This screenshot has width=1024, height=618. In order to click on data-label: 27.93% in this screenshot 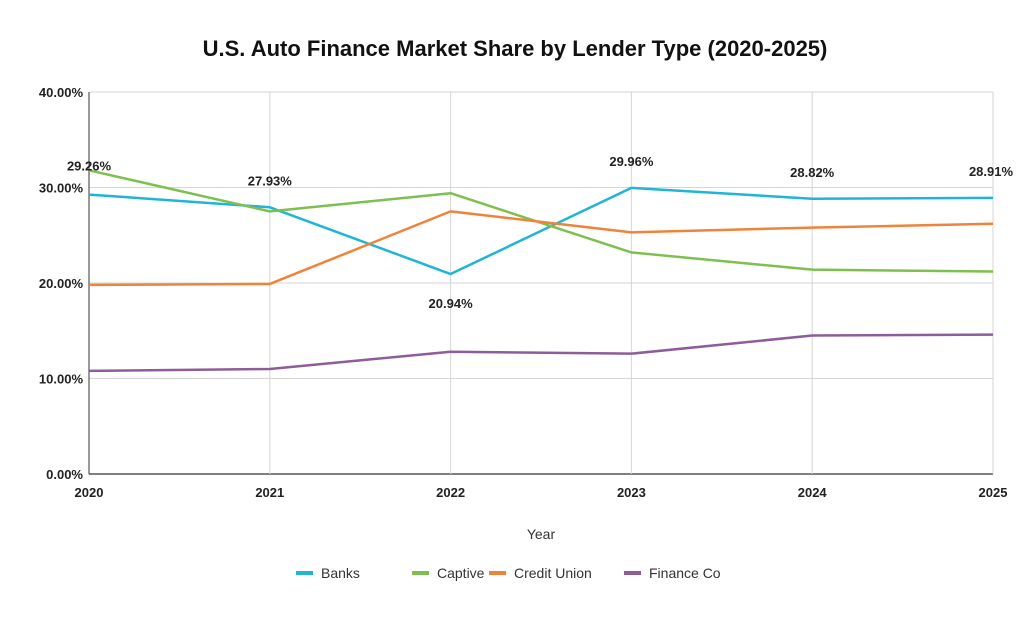, I will do `click(270, 180)`.